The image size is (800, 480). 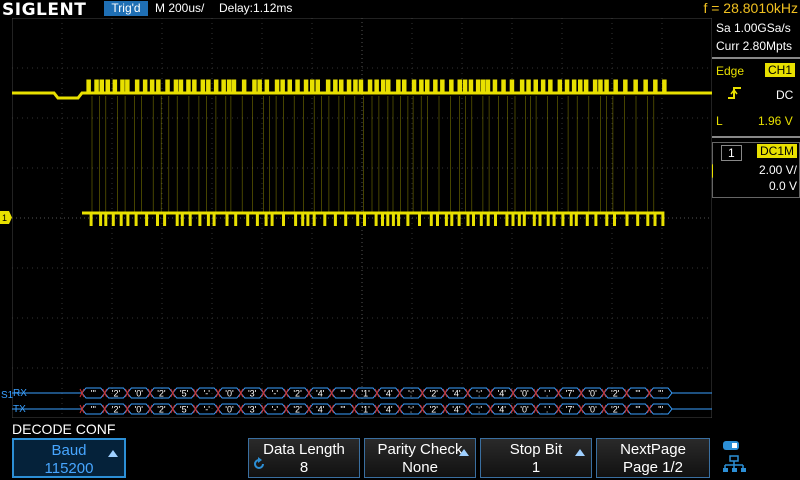 I want to click on divider, so click(x=756, y=58).